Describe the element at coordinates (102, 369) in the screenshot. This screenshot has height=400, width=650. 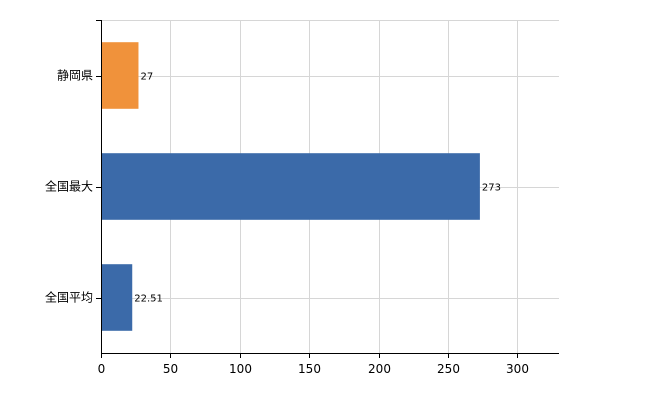
I see `x-tick-label-0: 0` at that location.